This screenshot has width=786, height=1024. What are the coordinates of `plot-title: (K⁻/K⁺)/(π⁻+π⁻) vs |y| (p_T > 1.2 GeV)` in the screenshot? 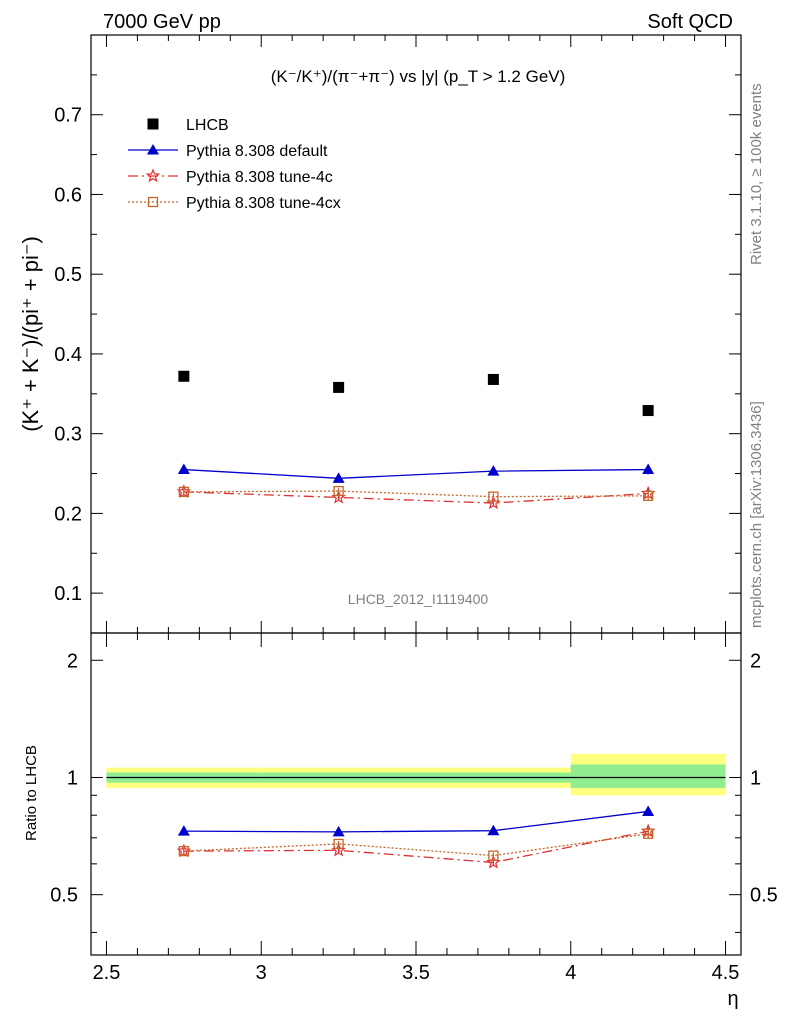 It's located at (418, 76).